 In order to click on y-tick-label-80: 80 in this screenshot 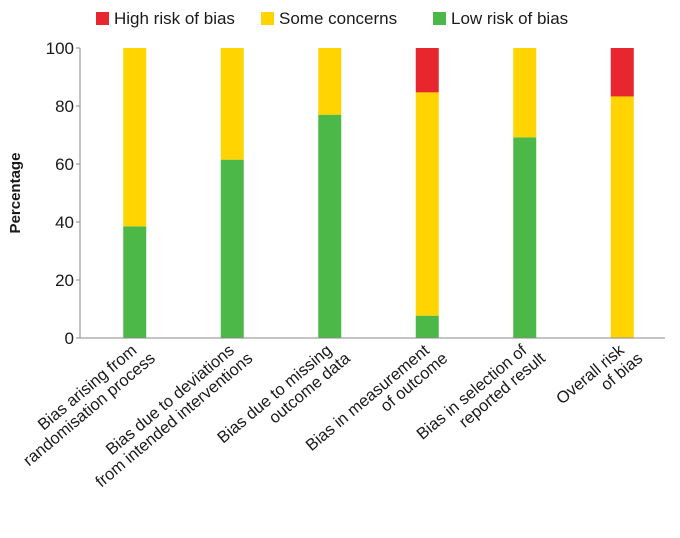, I will do `click(64, 106)`.